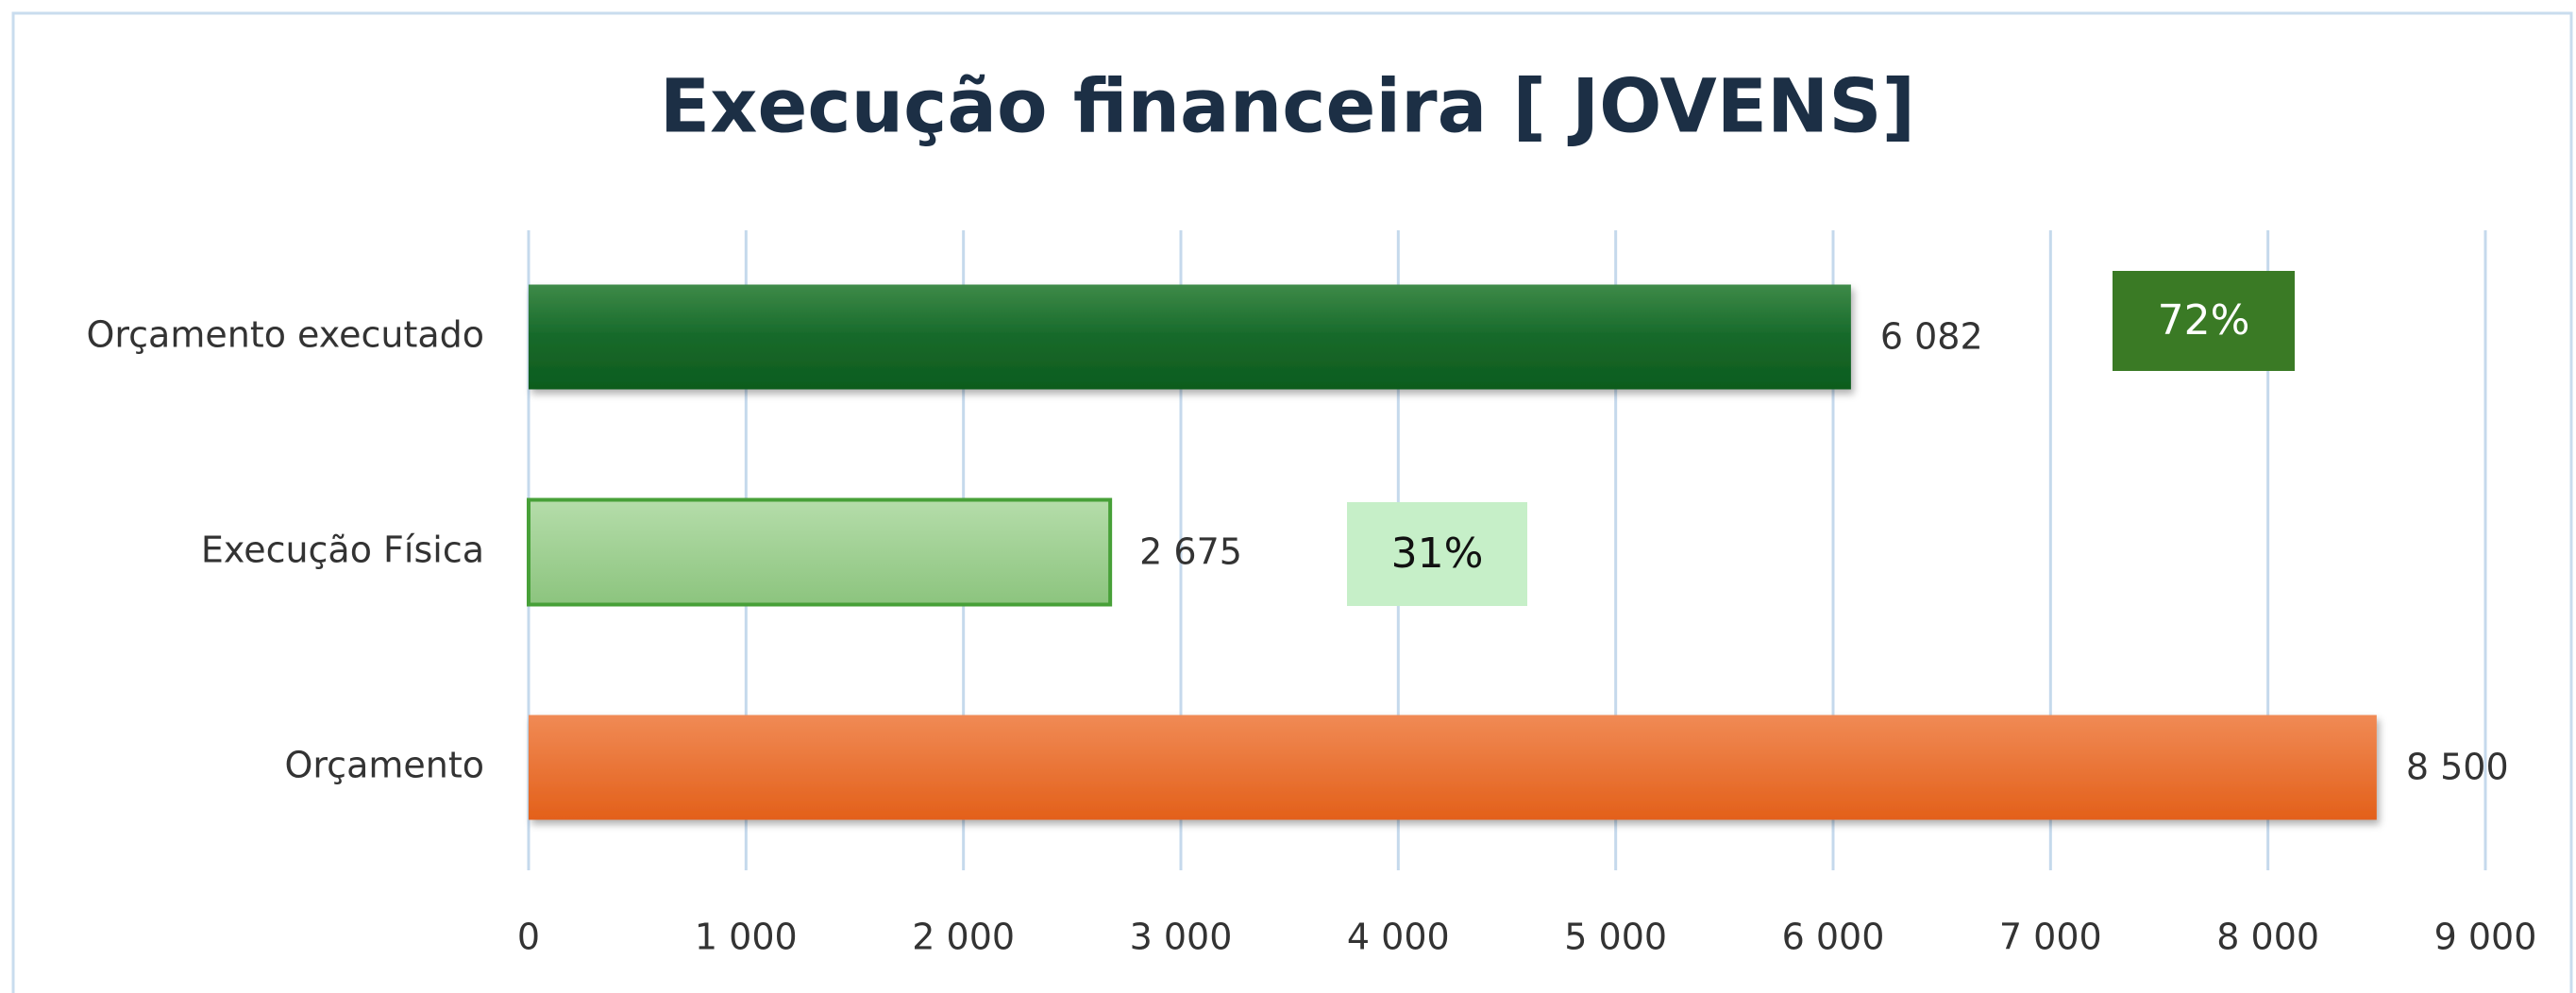  Describe the element at coordinates (2485, 937) in the screenshot. I see `x-tick-label: 9 000` at that location.